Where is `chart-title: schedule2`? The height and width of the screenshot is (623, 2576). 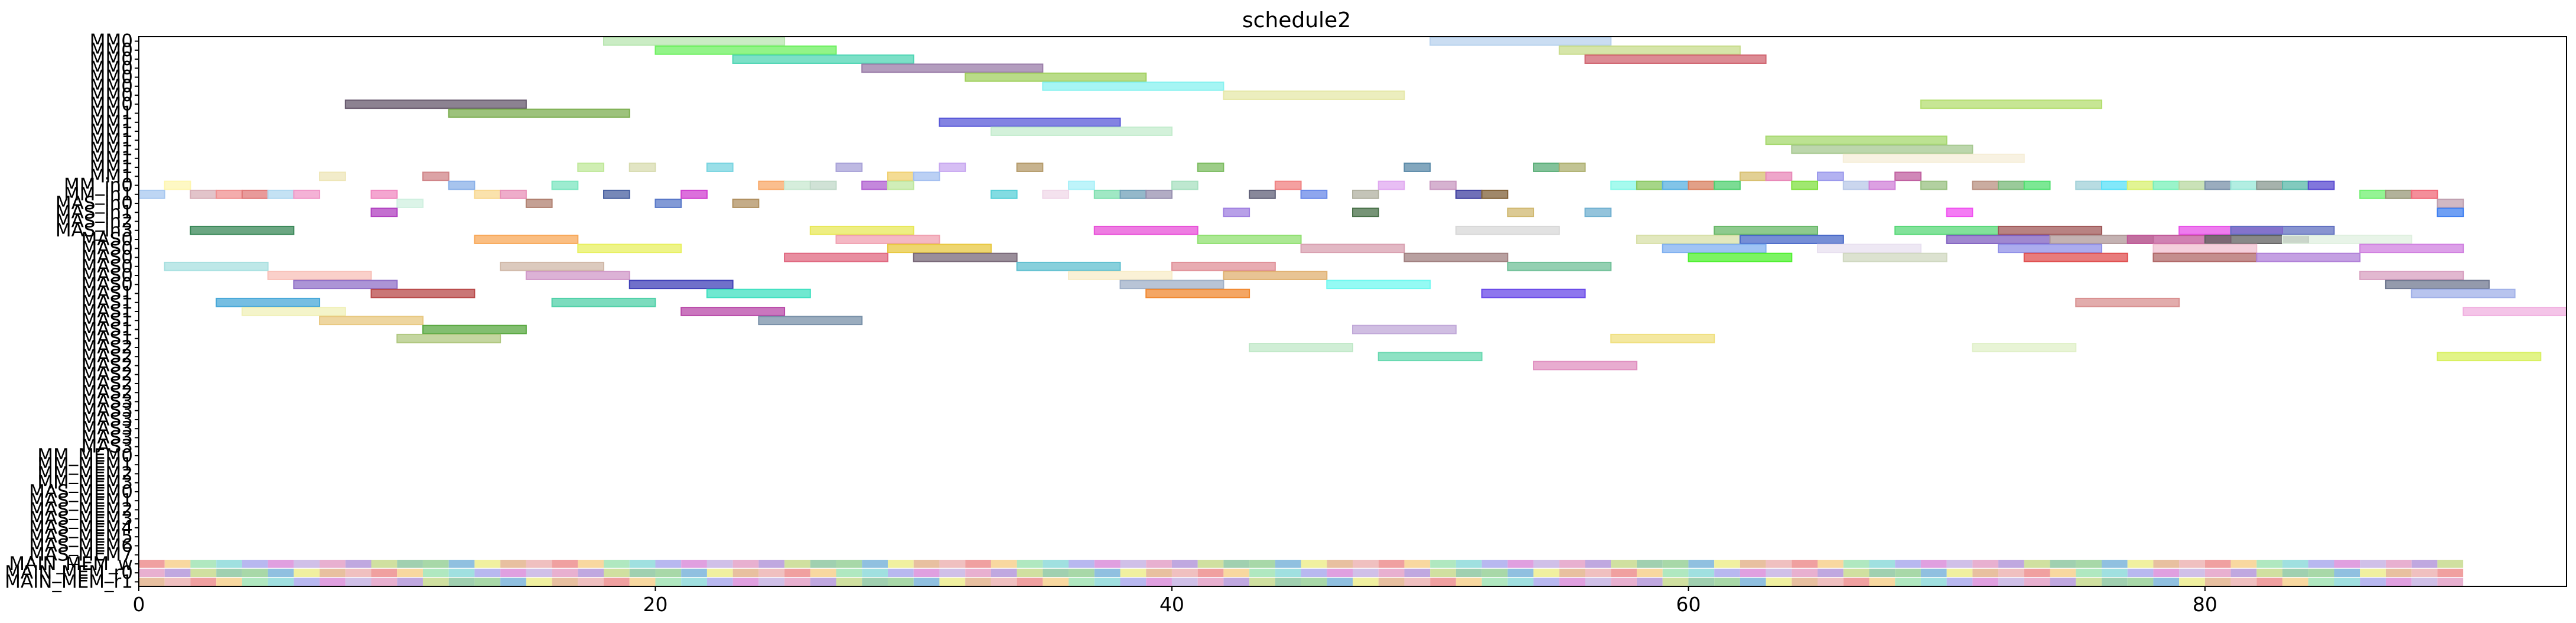 chart-title: schedule2 is located at coordinates (1297, 20).